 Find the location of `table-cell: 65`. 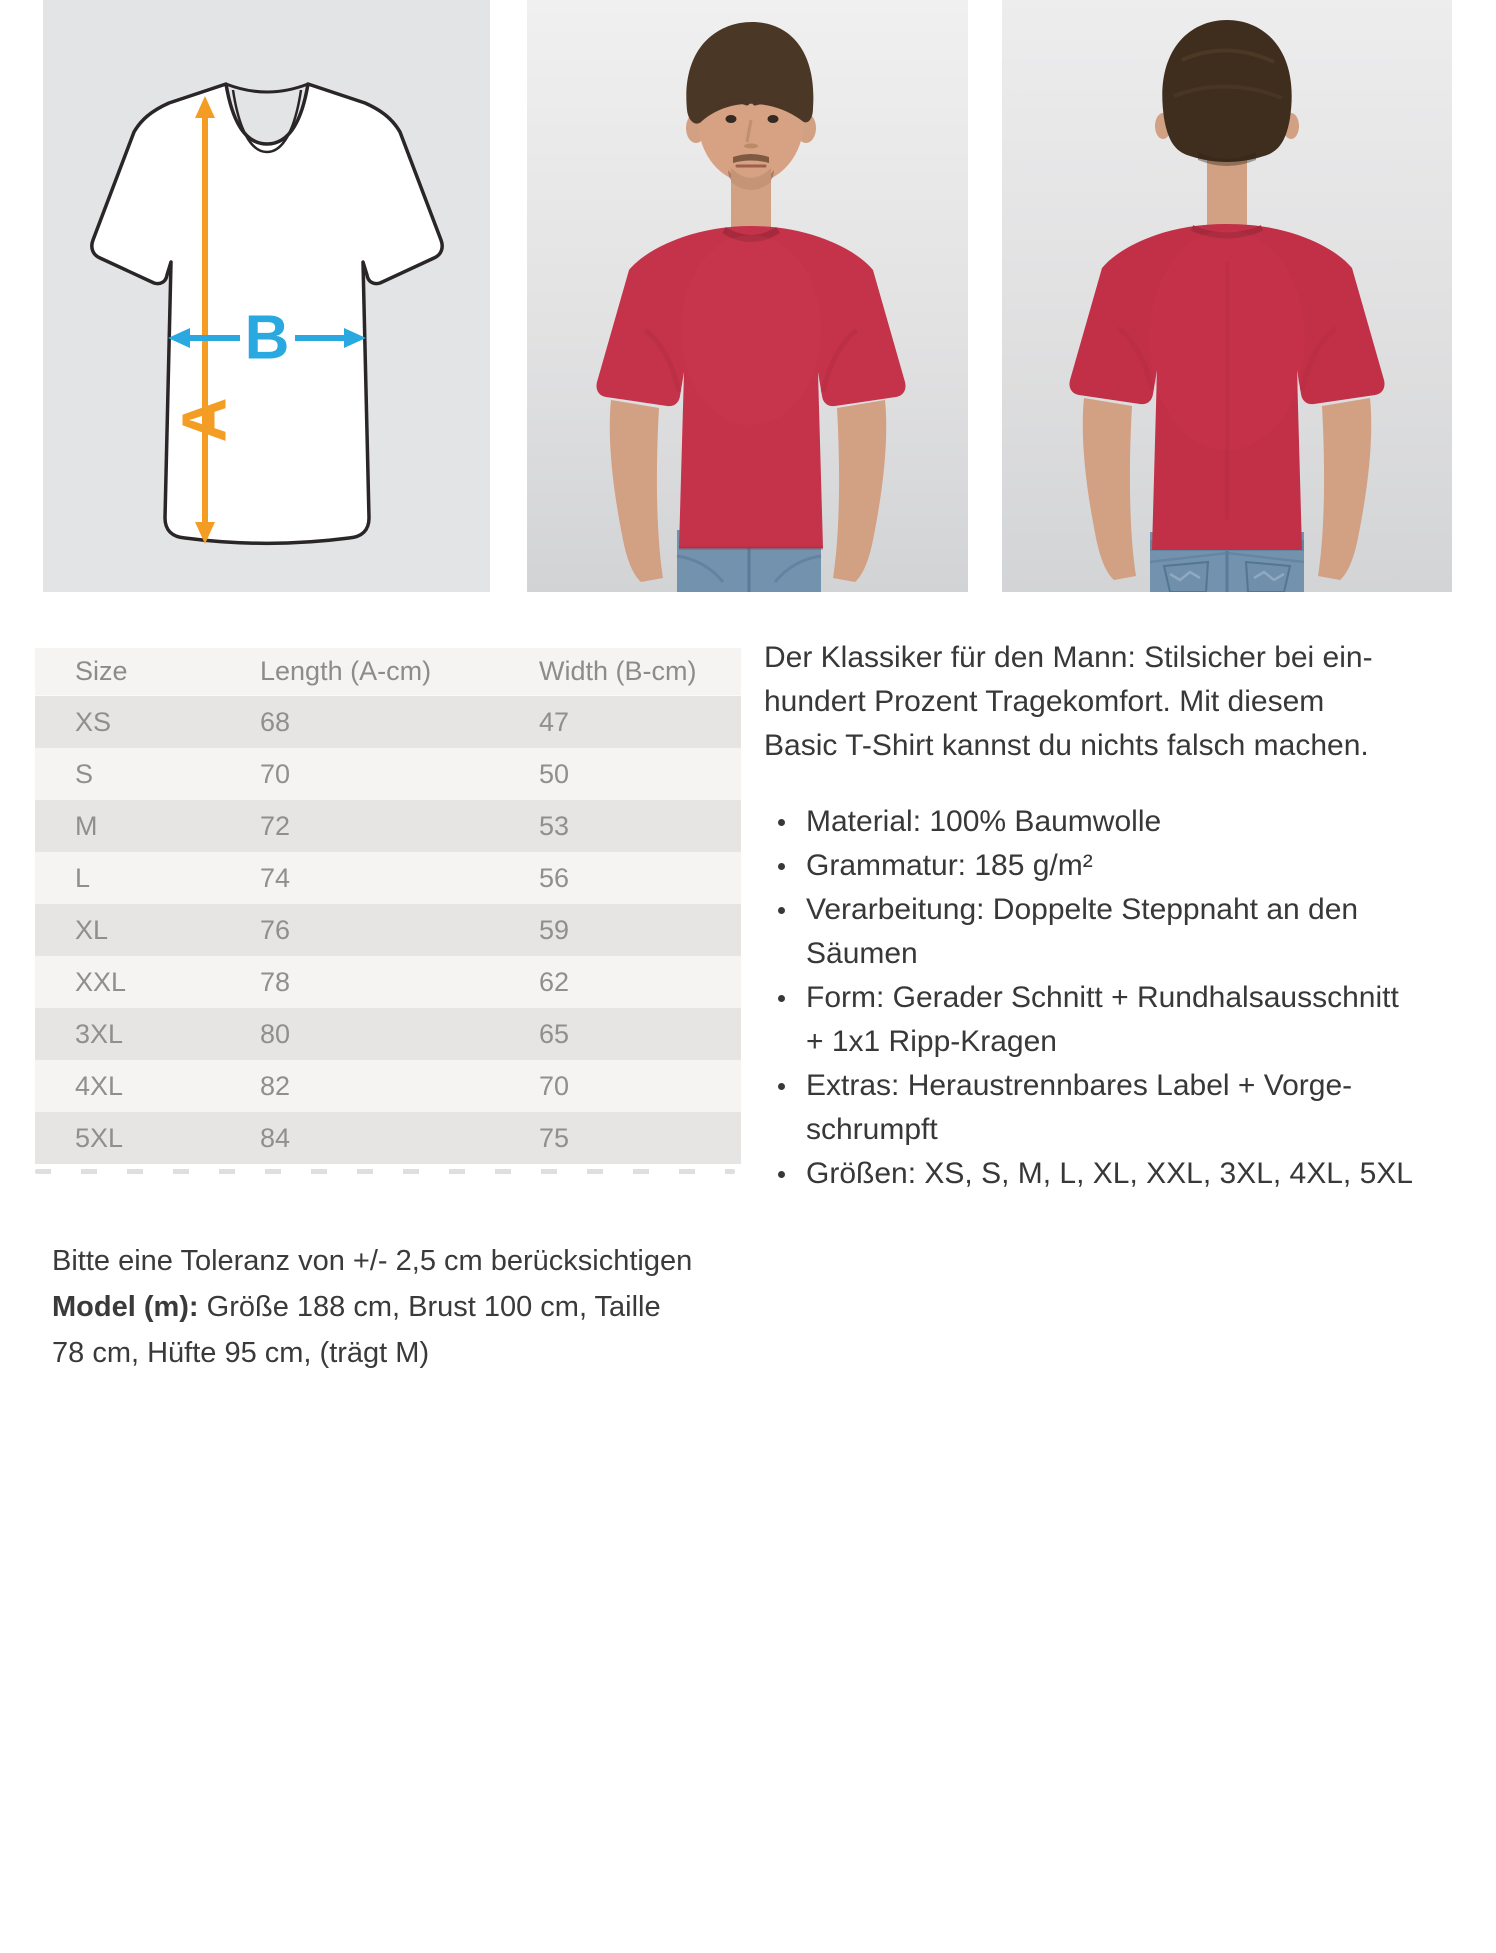

table-cell: 65 is located at coordinates (554, 1033).